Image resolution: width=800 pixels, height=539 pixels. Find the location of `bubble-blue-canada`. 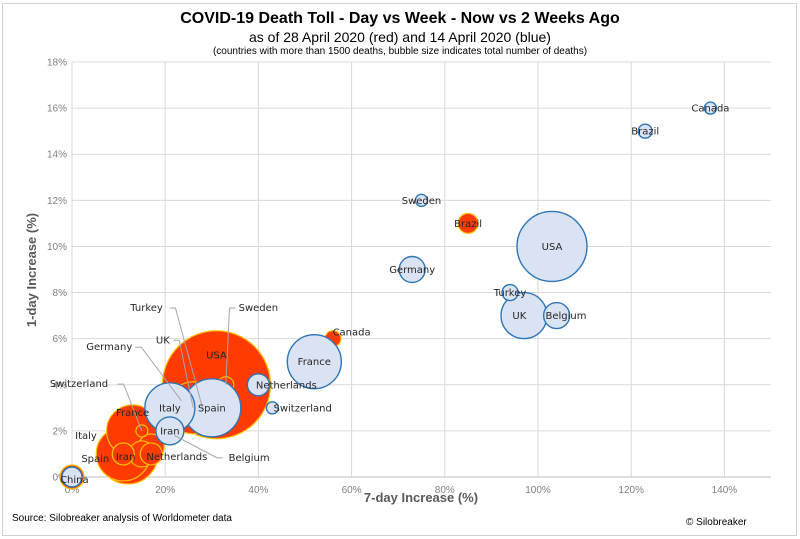

bubble-blue-canada is located at coordinates (710, 108).